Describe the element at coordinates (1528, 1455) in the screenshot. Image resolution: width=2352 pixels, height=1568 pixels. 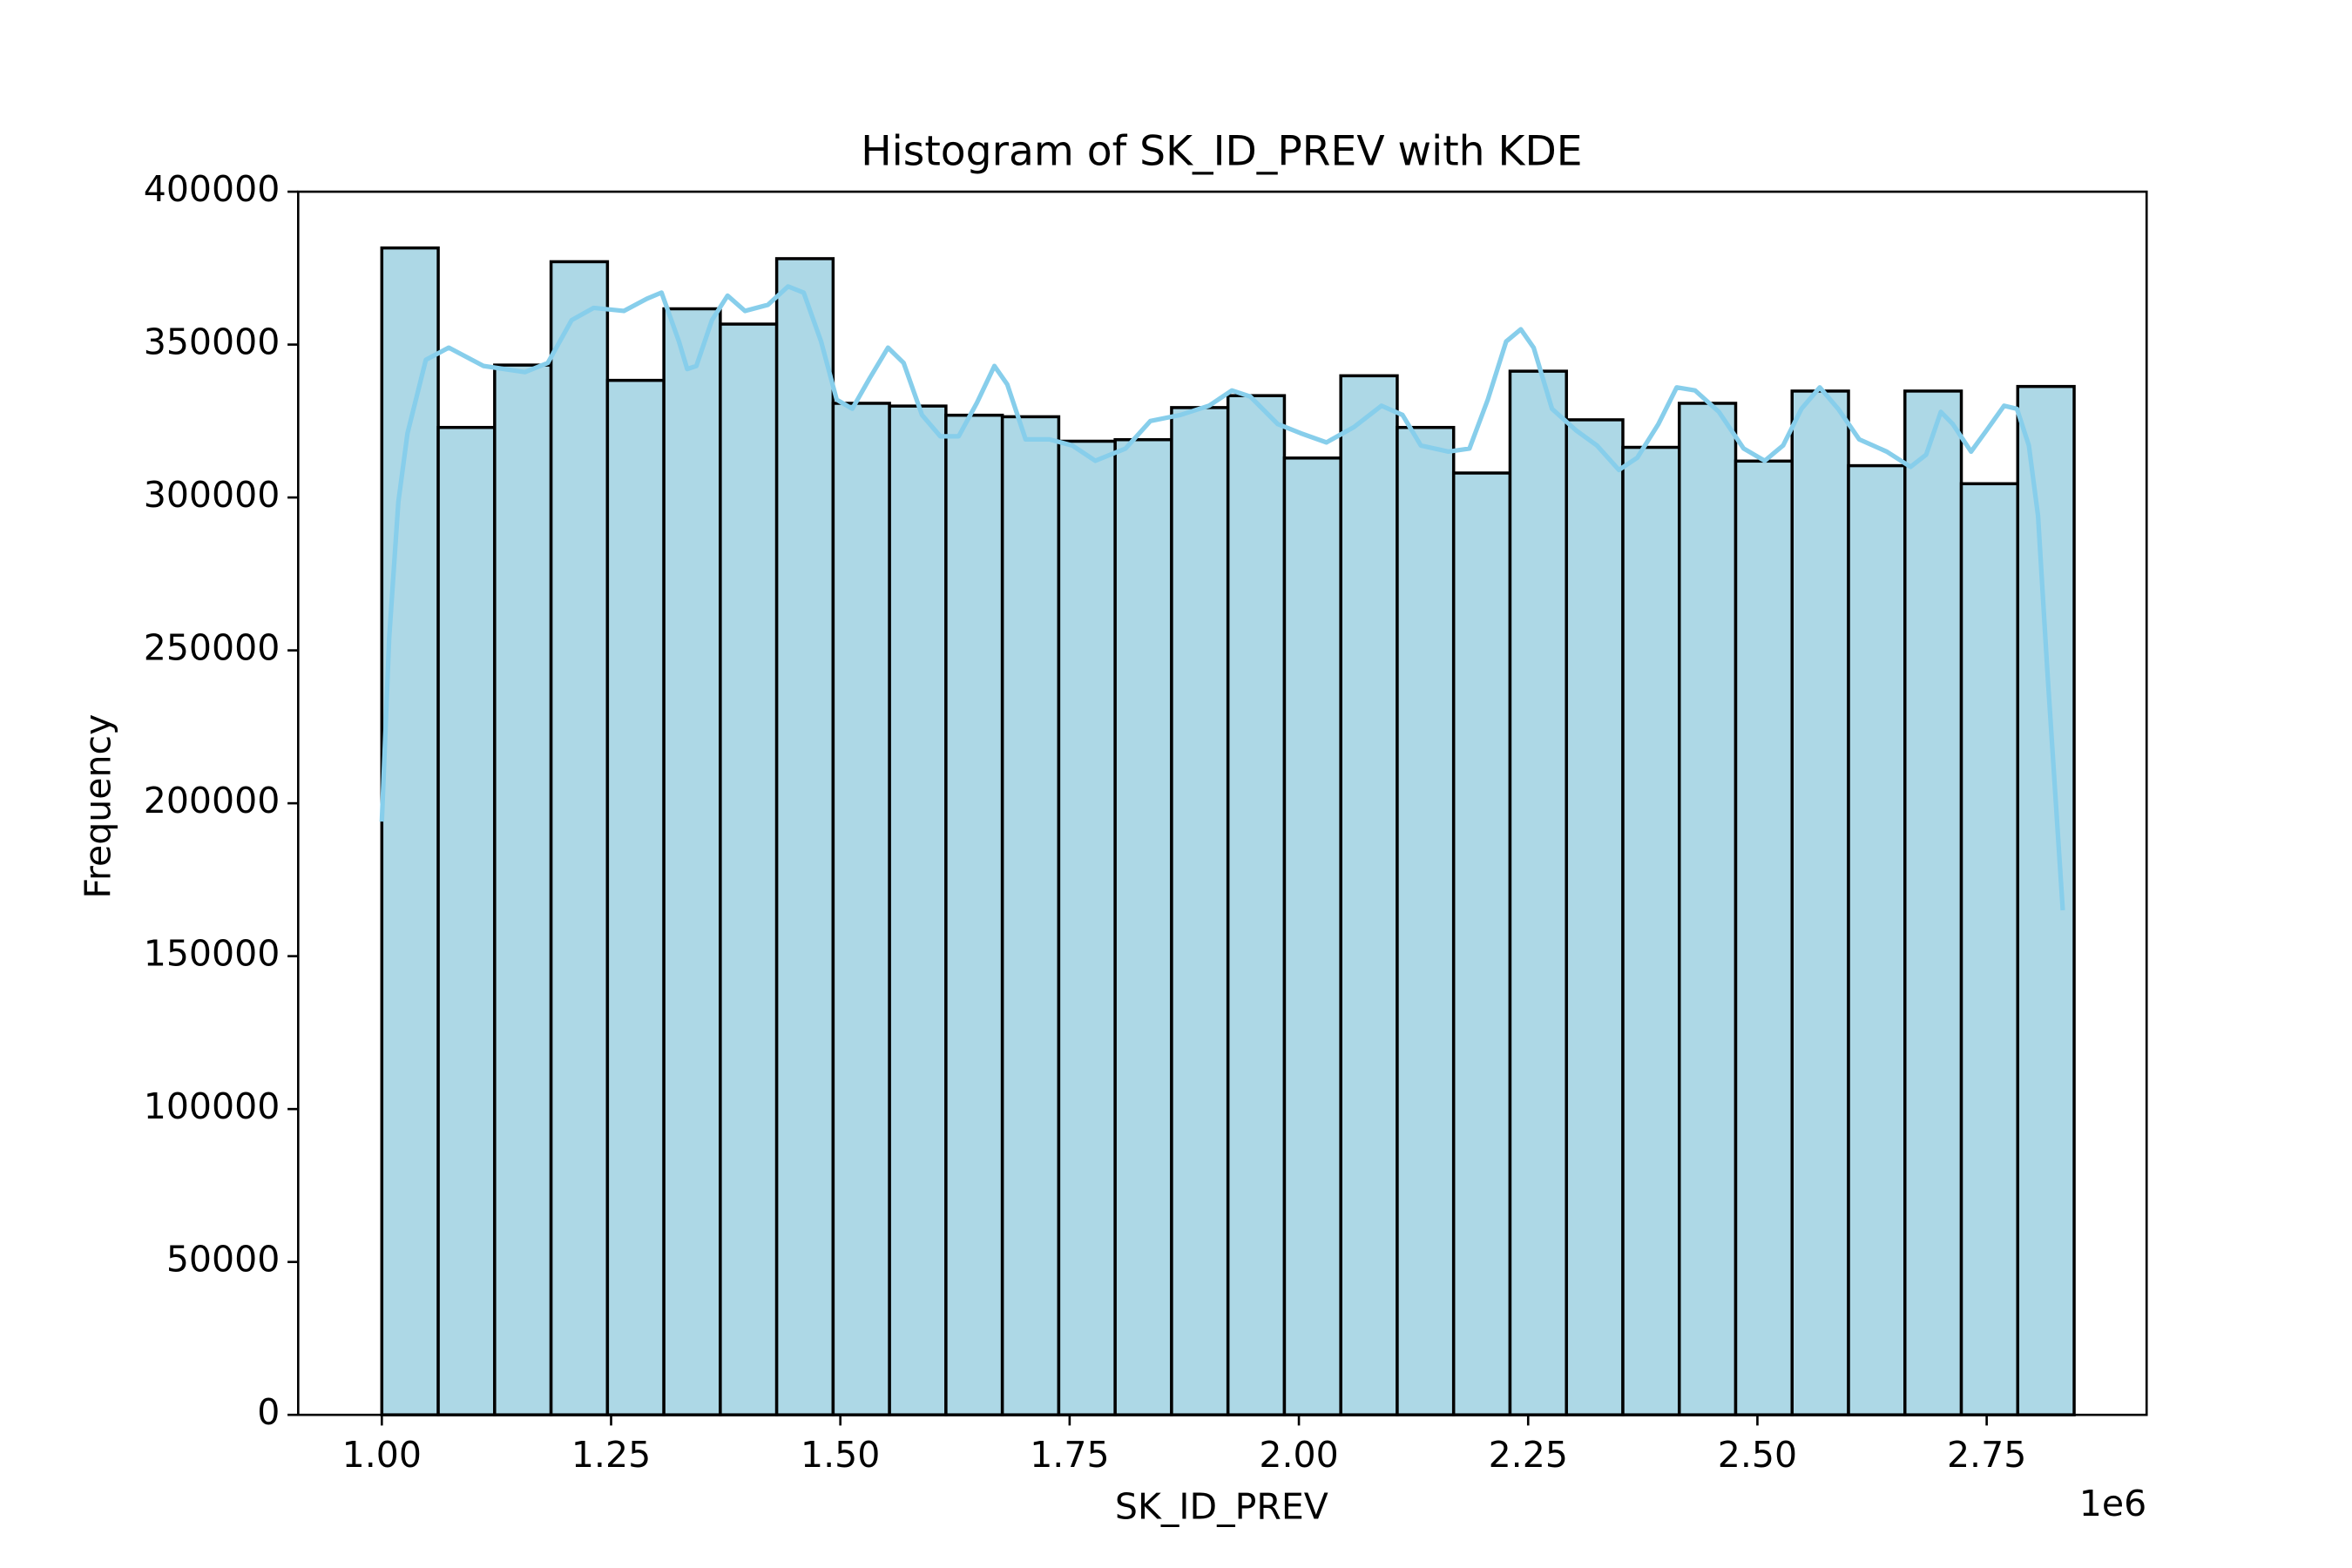
I see `x-tick-label: 2.25` at that location.